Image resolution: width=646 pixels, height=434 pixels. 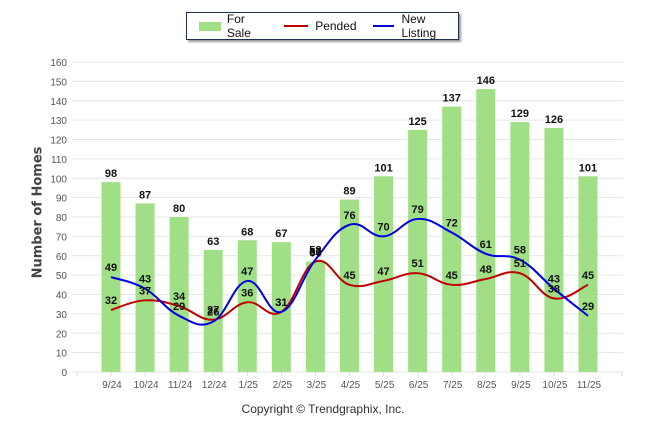 What do you see at coordinates (589, 385) in the screenshot?
I see `x-tick-label: 11/25` at bounding box center [589, 385].